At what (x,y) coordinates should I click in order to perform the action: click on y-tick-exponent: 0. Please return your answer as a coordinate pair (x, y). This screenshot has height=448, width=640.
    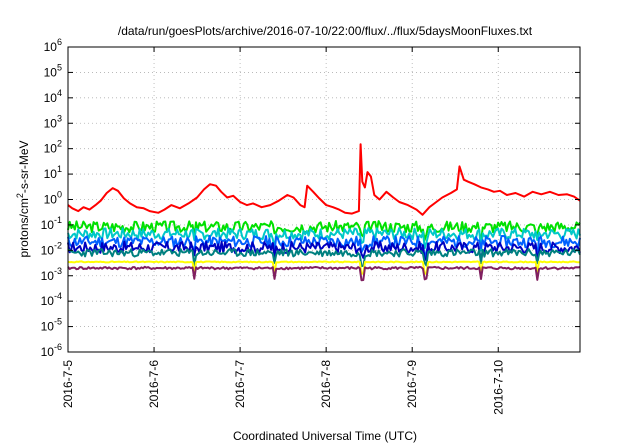
    Looking at the image, I should click on (59, 195).